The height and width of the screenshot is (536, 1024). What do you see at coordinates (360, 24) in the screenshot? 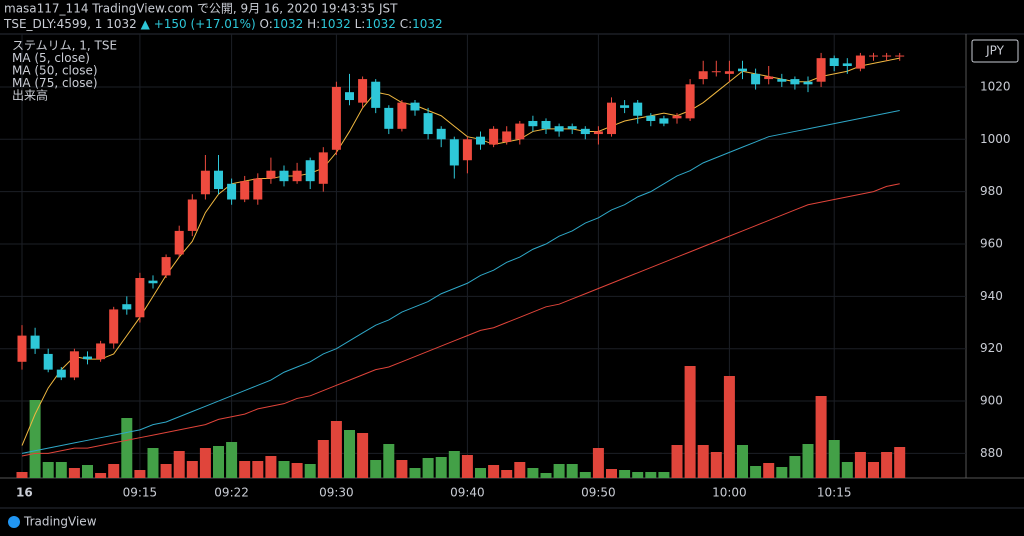
I see `l-label: L:` at bounding box center [360, 24].